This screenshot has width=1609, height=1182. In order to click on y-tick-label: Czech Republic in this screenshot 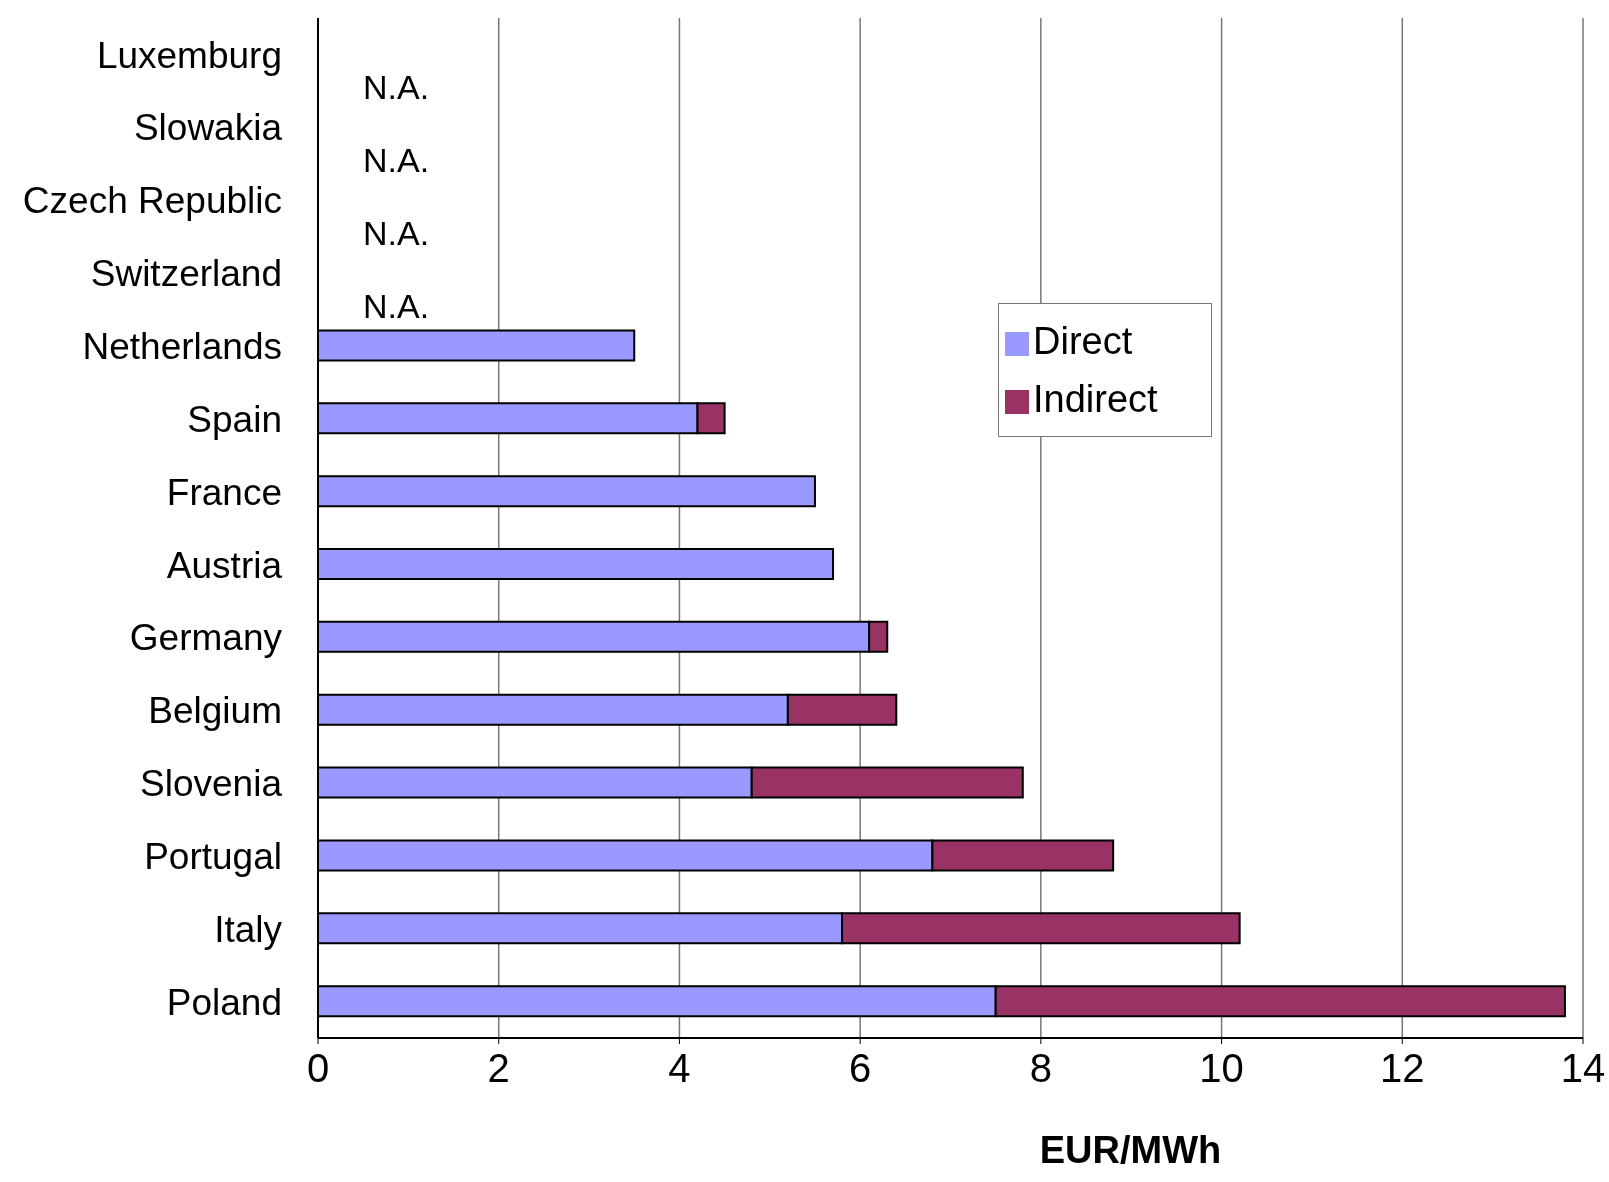, I will do `click(152, 201)`.